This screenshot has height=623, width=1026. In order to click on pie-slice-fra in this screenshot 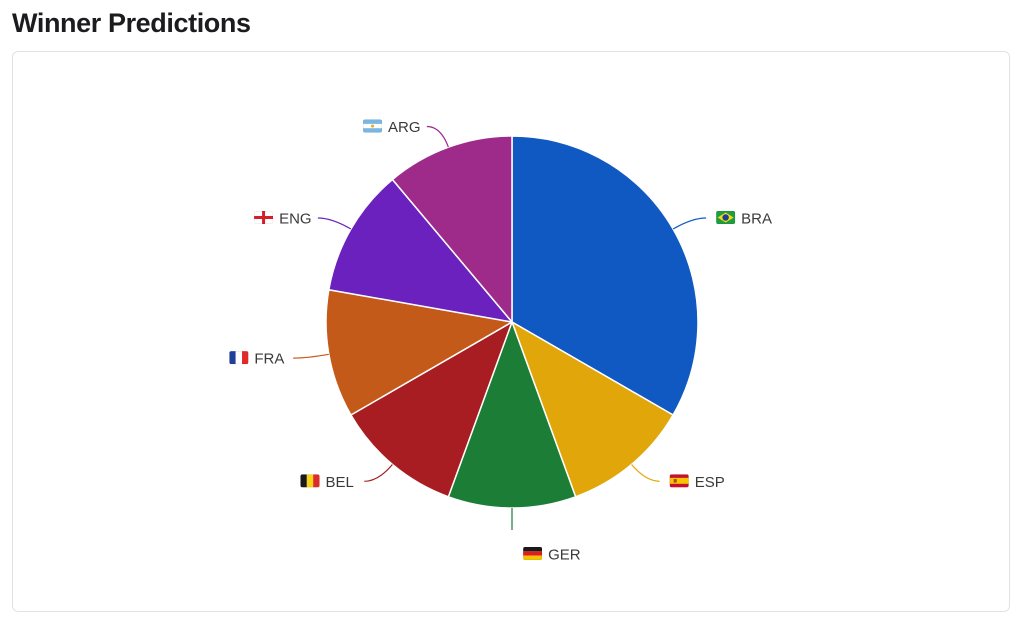, I will do `click(419, 352)`.